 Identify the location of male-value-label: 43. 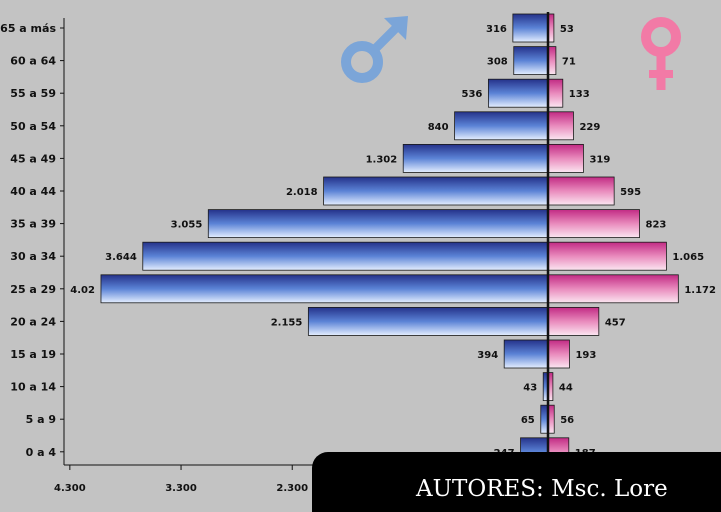
(530, 388).